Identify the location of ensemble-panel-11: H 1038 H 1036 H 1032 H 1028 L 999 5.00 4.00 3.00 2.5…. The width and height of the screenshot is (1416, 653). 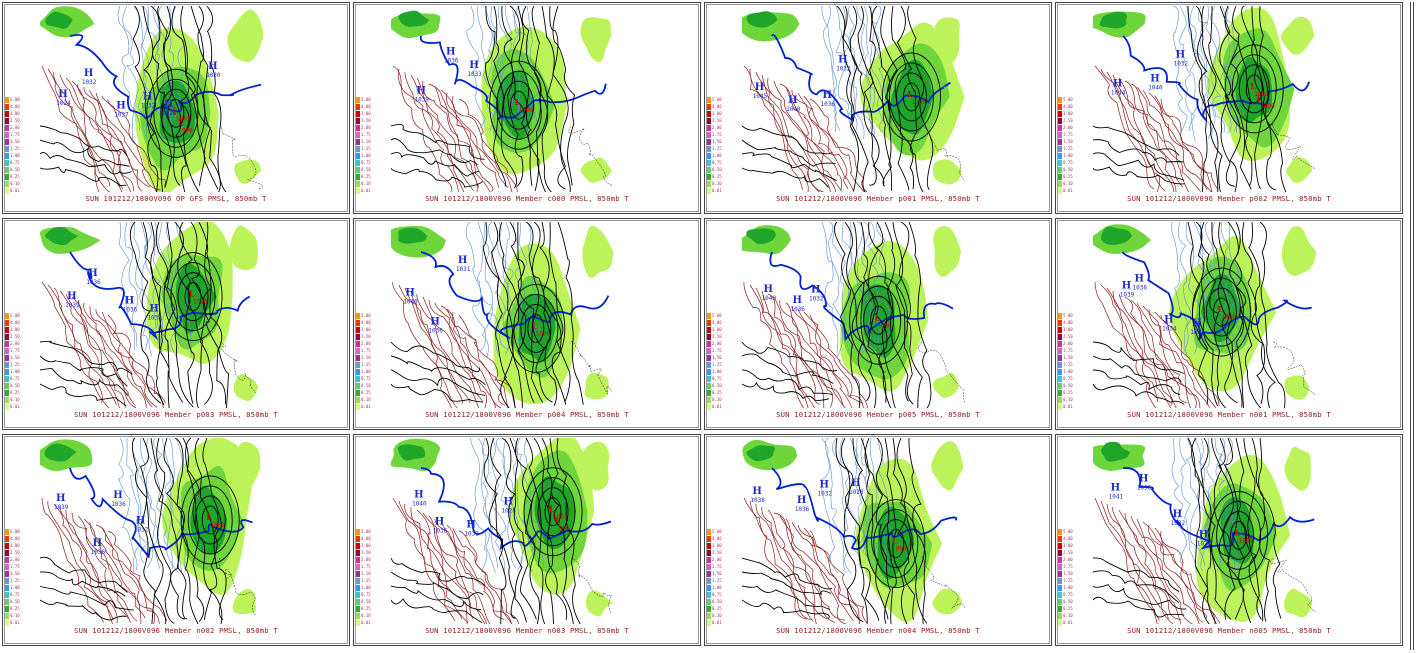
(878, 540).